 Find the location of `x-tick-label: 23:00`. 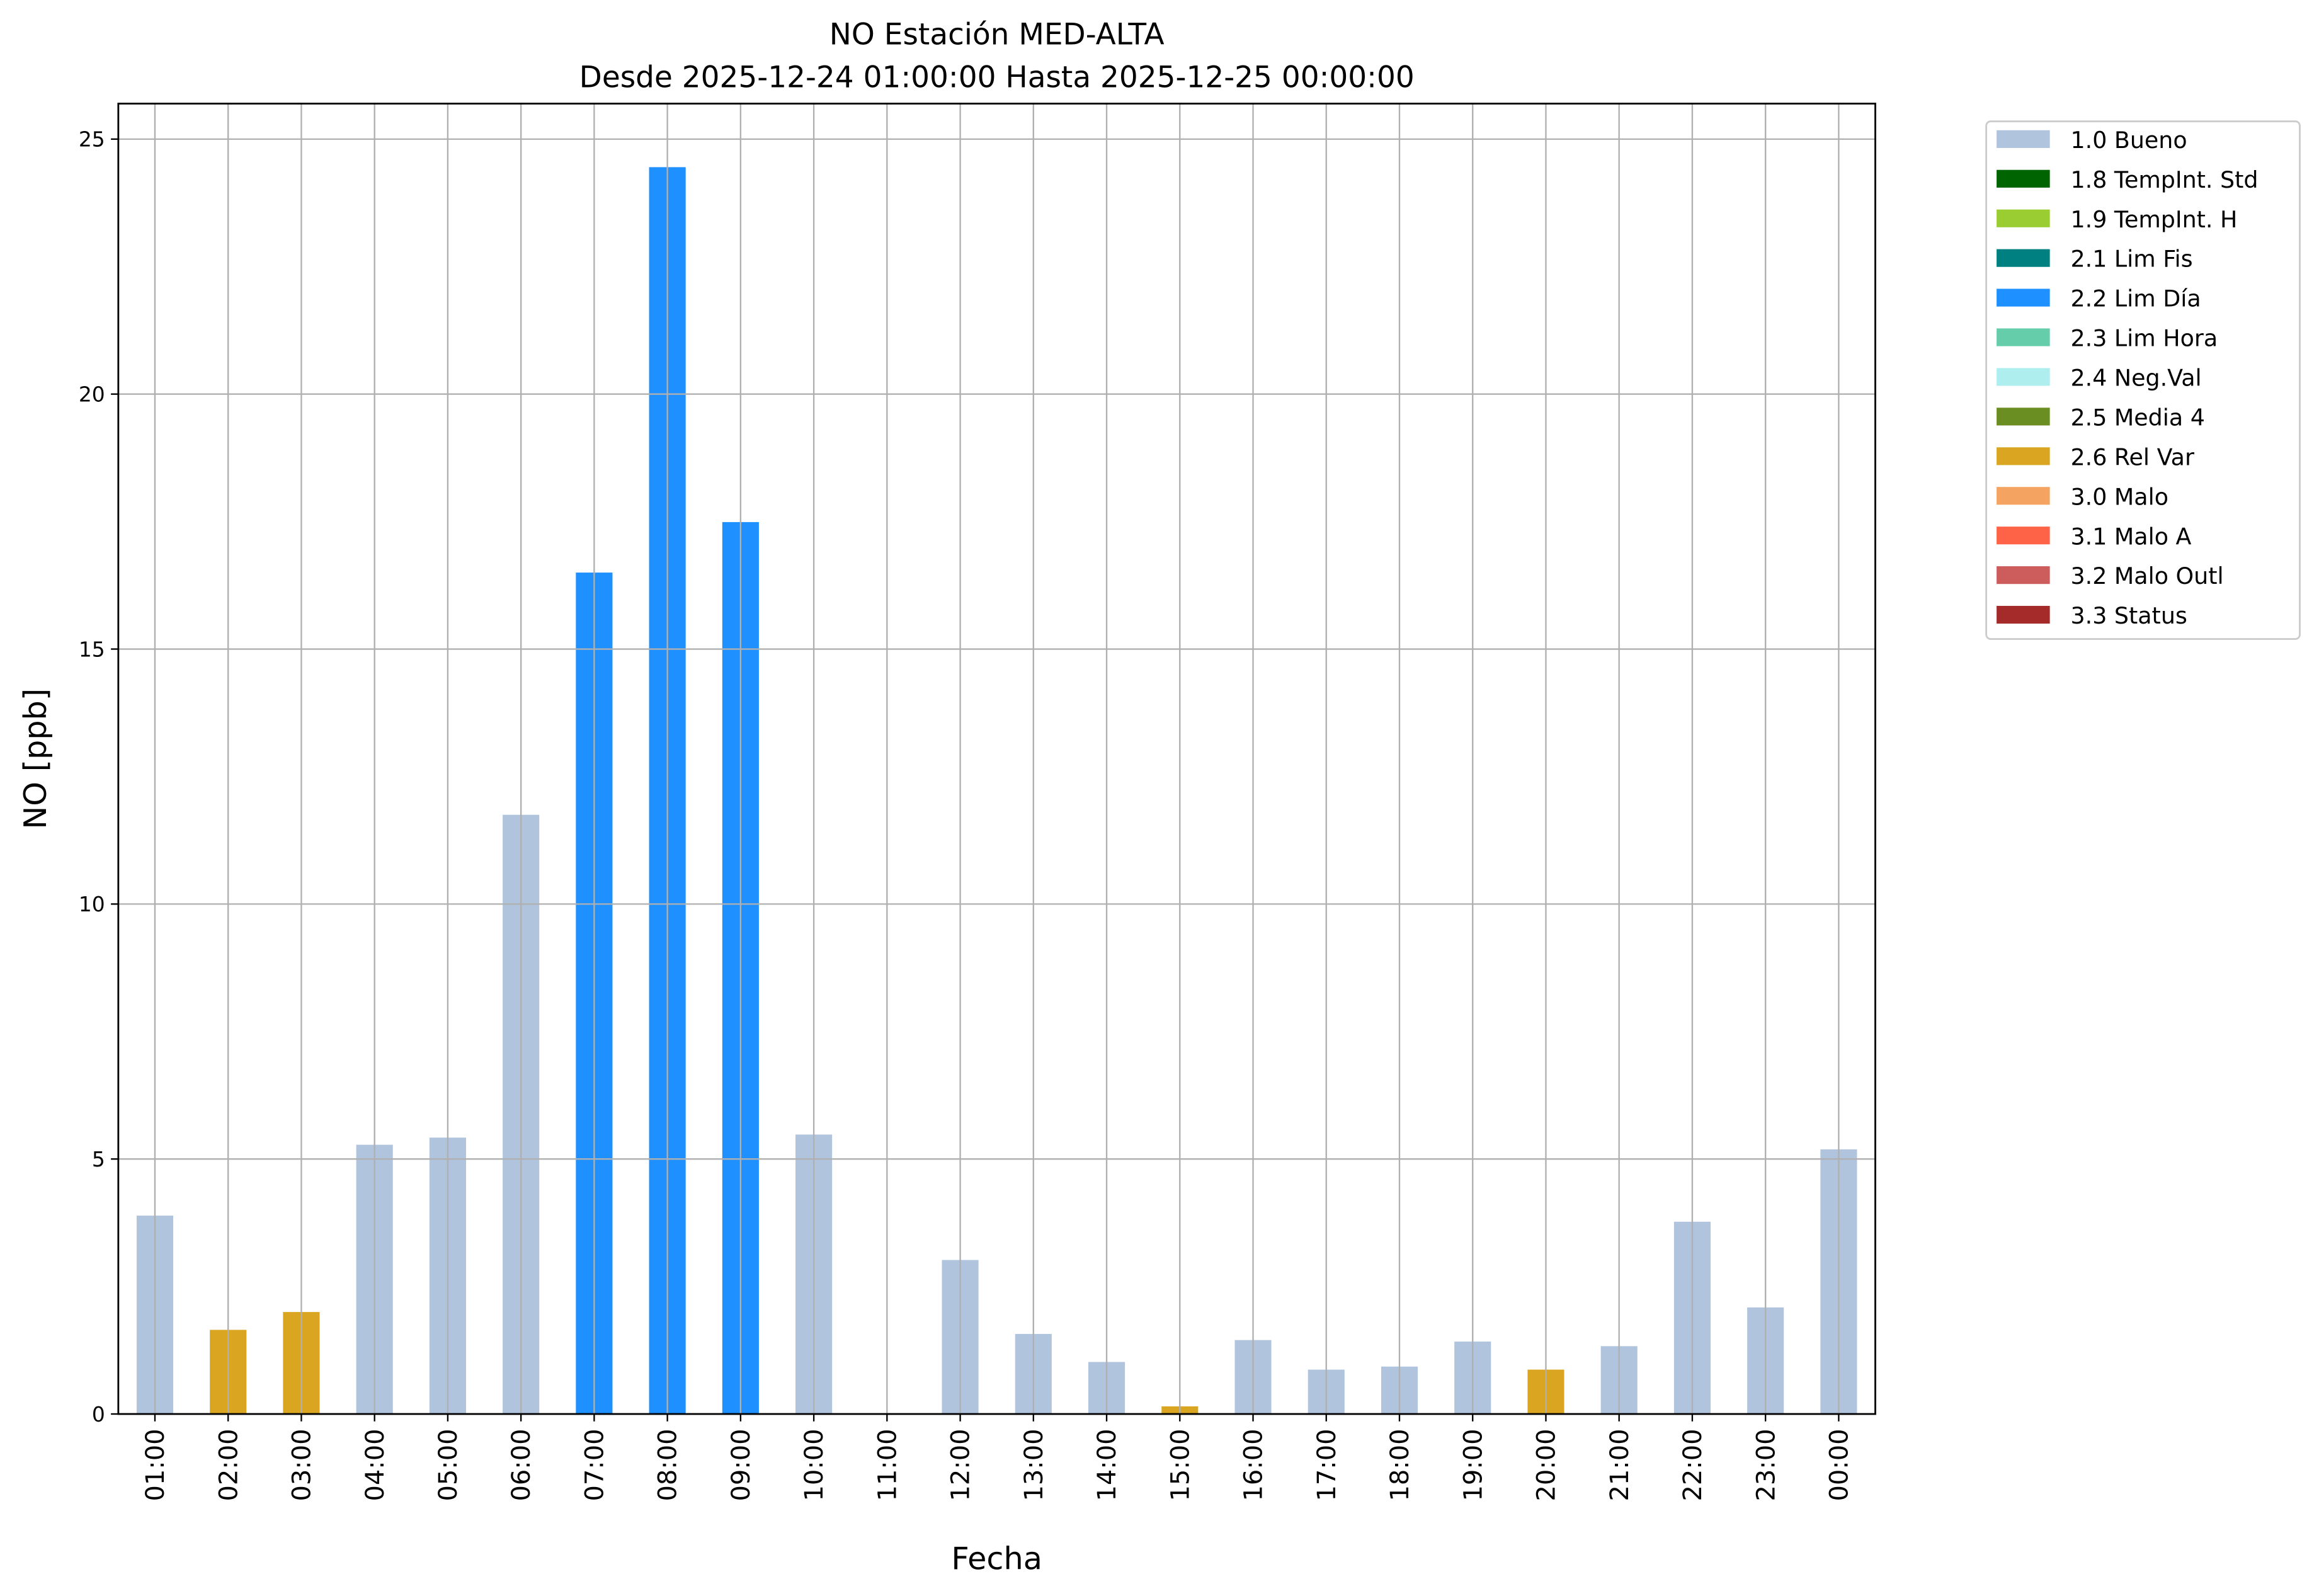

x-tick-label: 23:00 is located at coordinates (1766, 1465).